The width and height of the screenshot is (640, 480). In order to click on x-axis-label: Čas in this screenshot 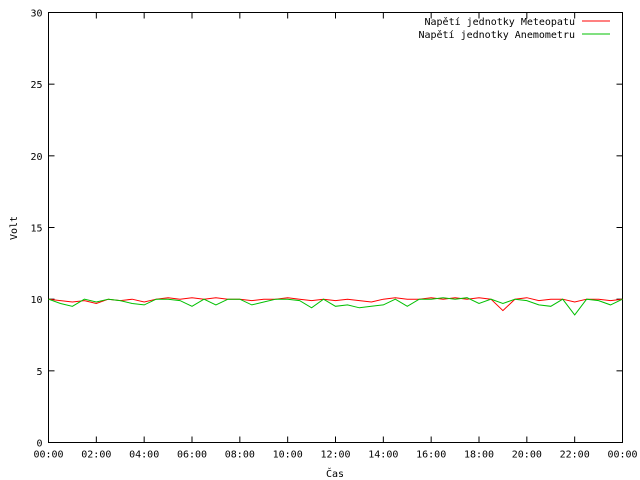, I will do `click(335, 473)`.